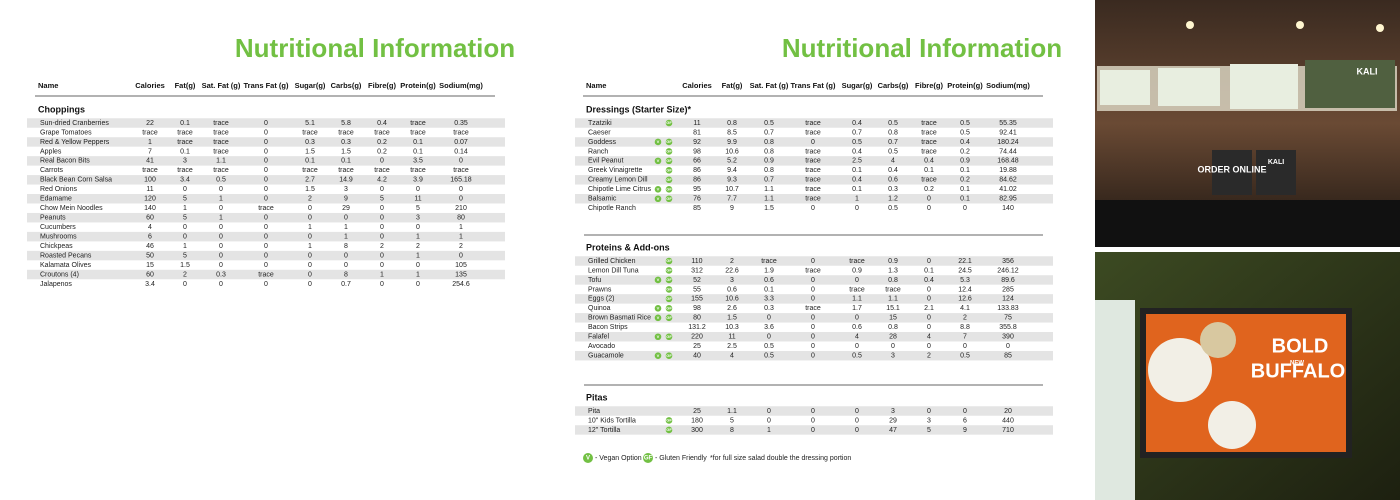 The image size is (1400, 500). I want to click on cell: 3.4, so click(150, 284).